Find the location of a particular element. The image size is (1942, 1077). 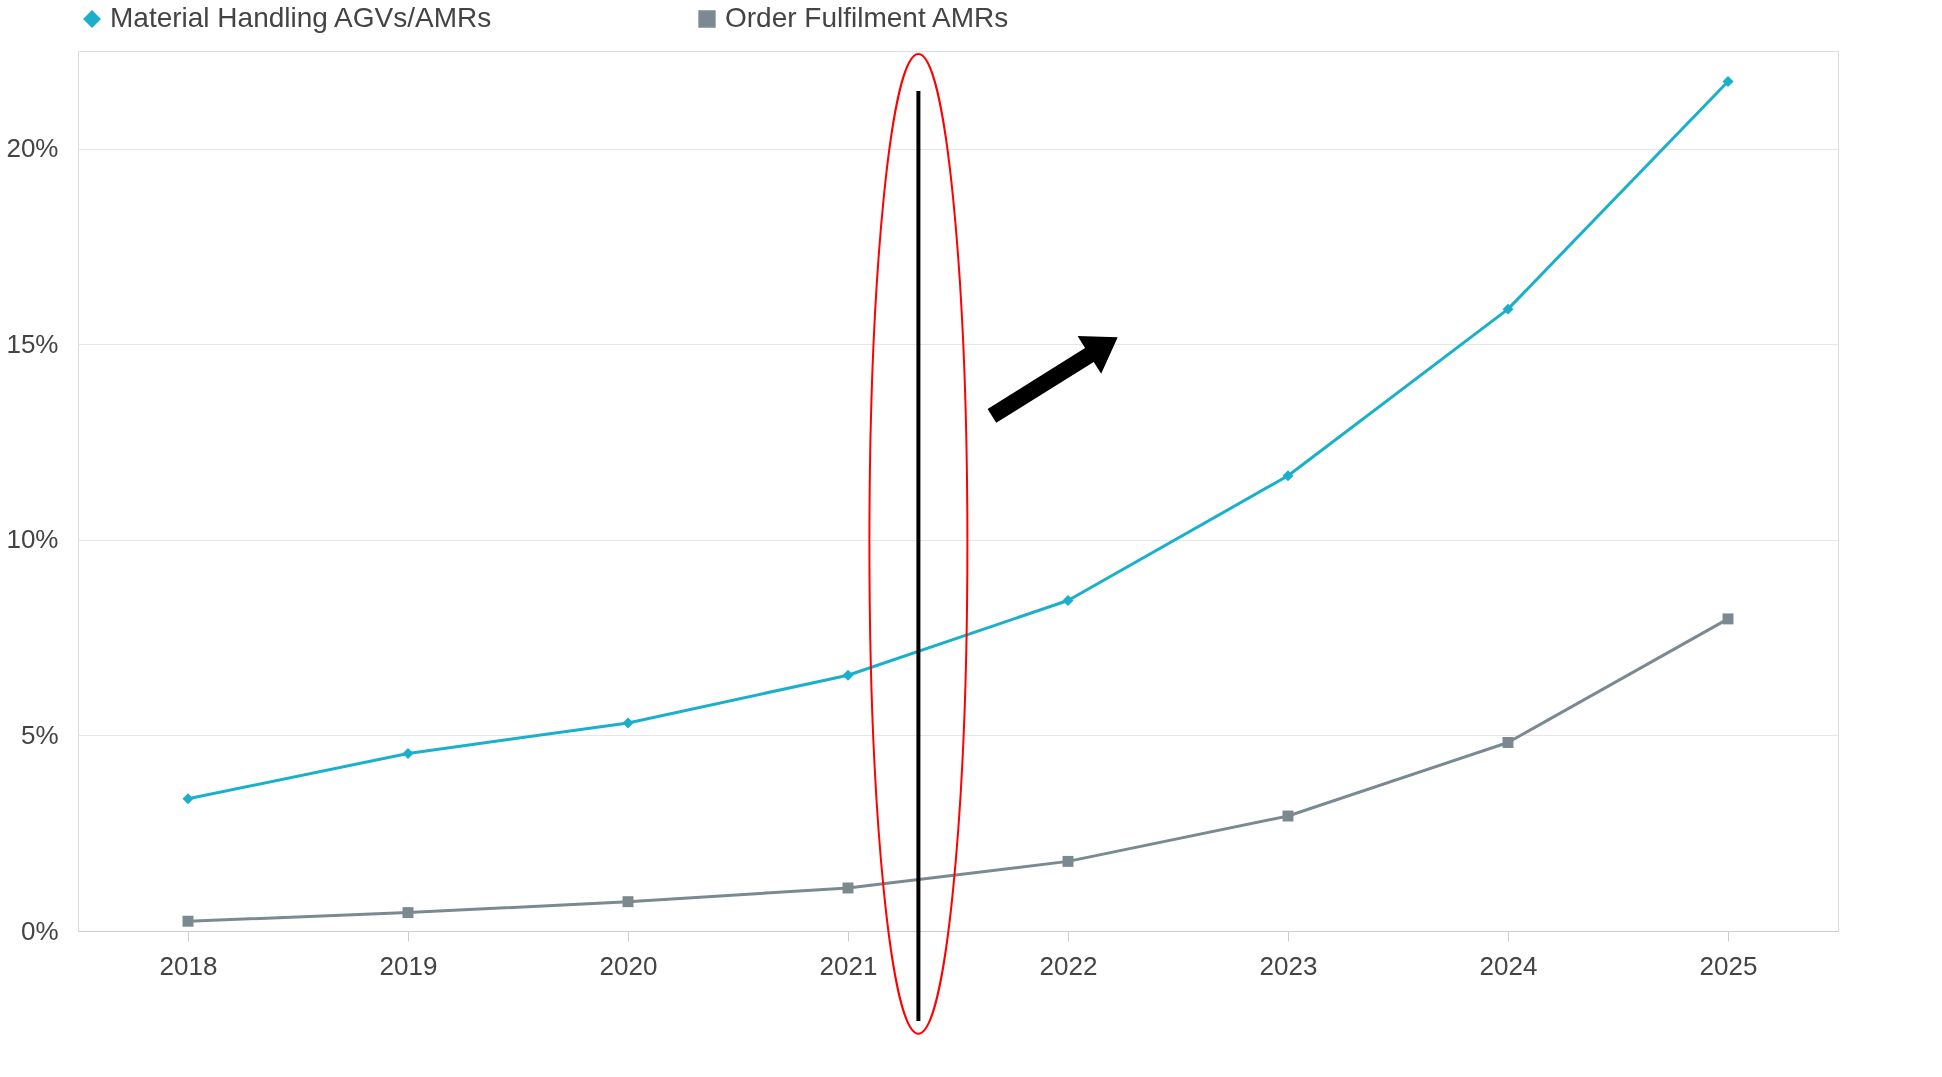

x-tick-label: 2022 is located at coordinates (1068, 965).